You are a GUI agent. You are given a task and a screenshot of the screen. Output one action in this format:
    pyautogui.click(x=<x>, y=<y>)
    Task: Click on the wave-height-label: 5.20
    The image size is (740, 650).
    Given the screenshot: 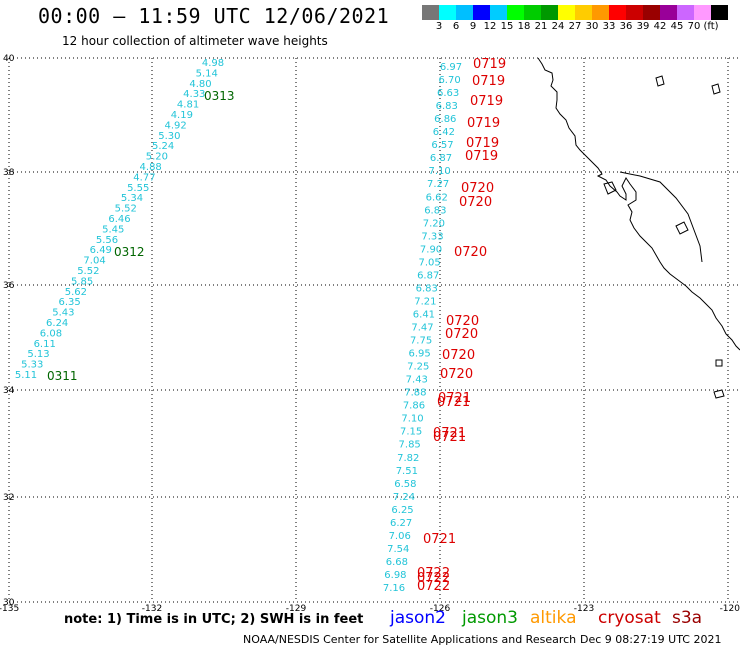 What is the action you would take?
    pyautogui.click(x=157, y=157)
    